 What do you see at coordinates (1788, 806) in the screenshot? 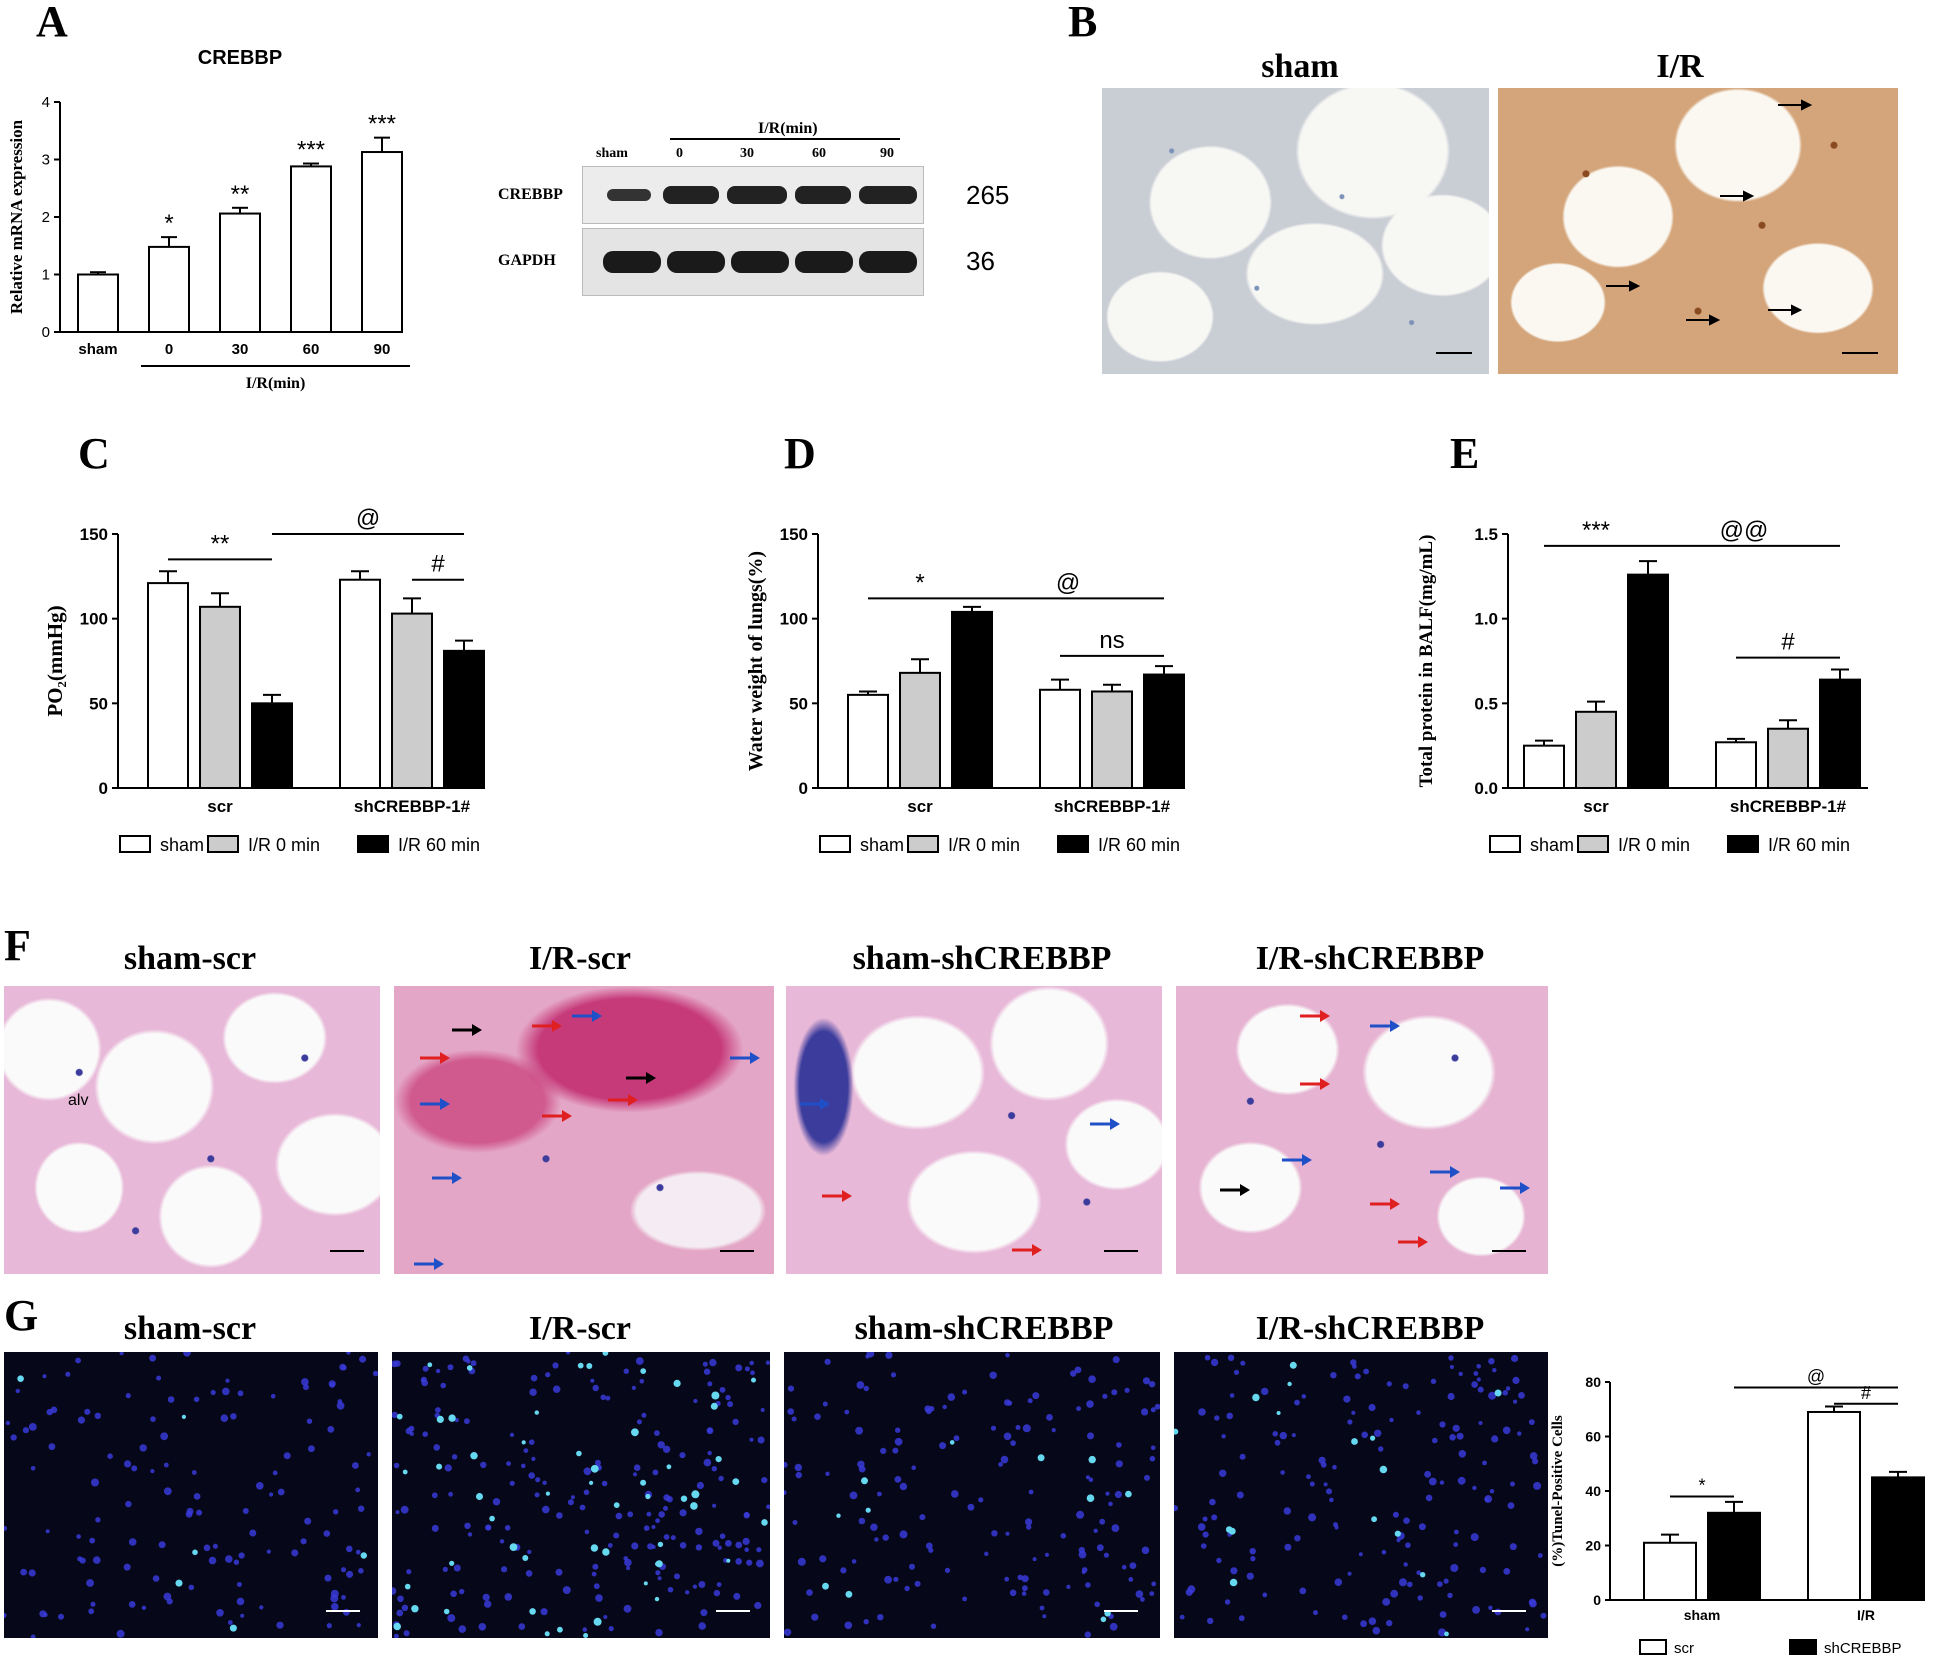
I see `chart-e-xtick-label-1: shCREBBP-1#` at bounding box center [1788, 806].